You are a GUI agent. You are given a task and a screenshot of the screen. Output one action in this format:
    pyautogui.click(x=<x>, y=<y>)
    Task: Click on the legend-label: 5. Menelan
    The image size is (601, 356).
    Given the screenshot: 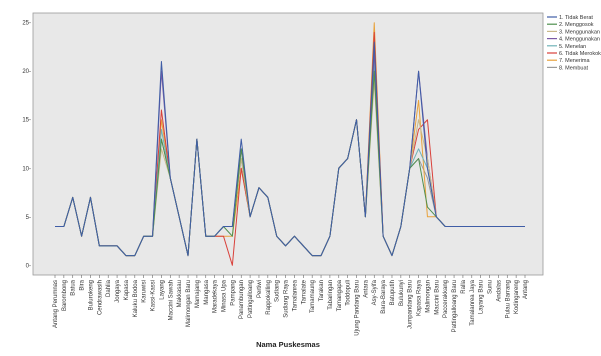 What is the action you would take?
    pyautogui.click(x=572, y=47)
    